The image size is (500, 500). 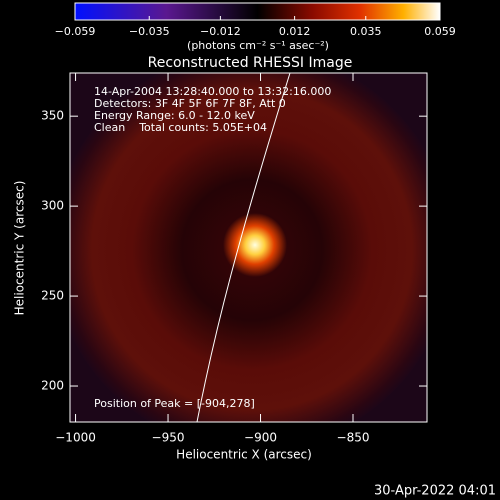 I want to click on x-tick-label: −900, so click(x=260, y=438).